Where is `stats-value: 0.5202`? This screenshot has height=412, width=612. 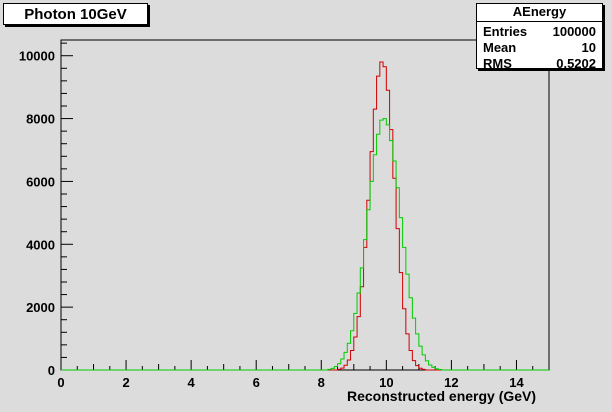
stats-value: 0.5202 is located at coordinates (576, 63).